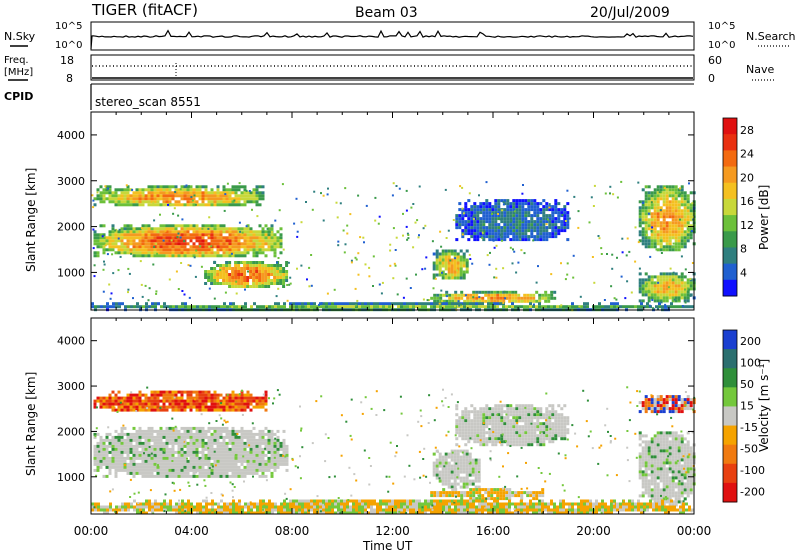  Describe the element at coordinates (349, 96) in the screenshot. I see `cpid-panel: CPID stereo_scan 8551` at that location.